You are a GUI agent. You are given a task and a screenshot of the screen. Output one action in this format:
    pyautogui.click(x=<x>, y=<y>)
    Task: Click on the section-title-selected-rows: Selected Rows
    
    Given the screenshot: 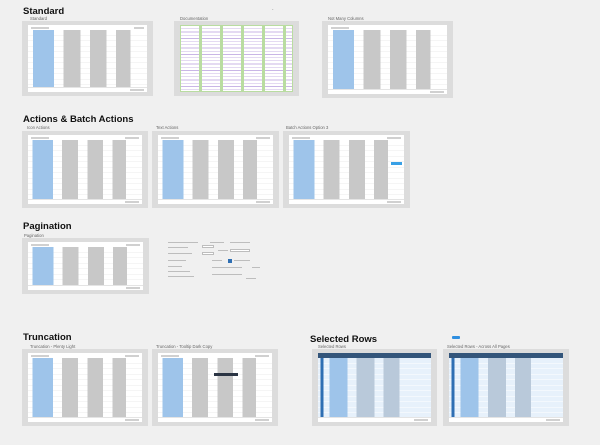 What is the action you would take?
    pyautogui.click(x=344, y=339)
    